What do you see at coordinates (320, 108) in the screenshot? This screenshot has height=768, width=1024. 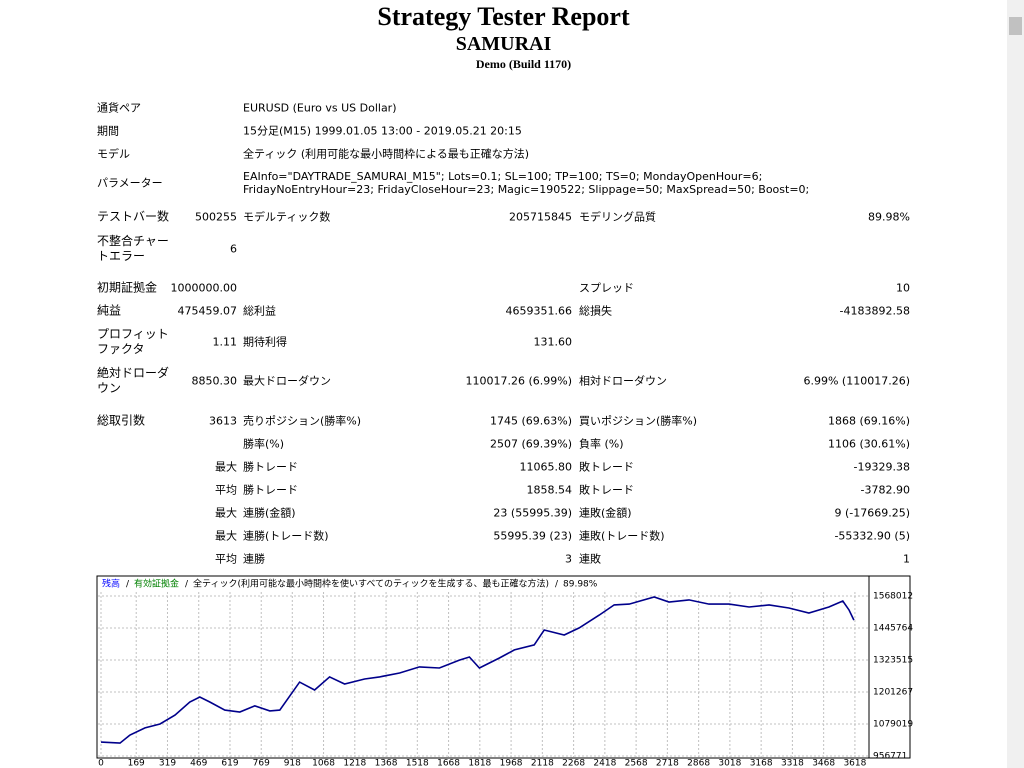 I see `info-value: EURUSD (Euro vs US Dollar)` at bounding box center [320, 108].